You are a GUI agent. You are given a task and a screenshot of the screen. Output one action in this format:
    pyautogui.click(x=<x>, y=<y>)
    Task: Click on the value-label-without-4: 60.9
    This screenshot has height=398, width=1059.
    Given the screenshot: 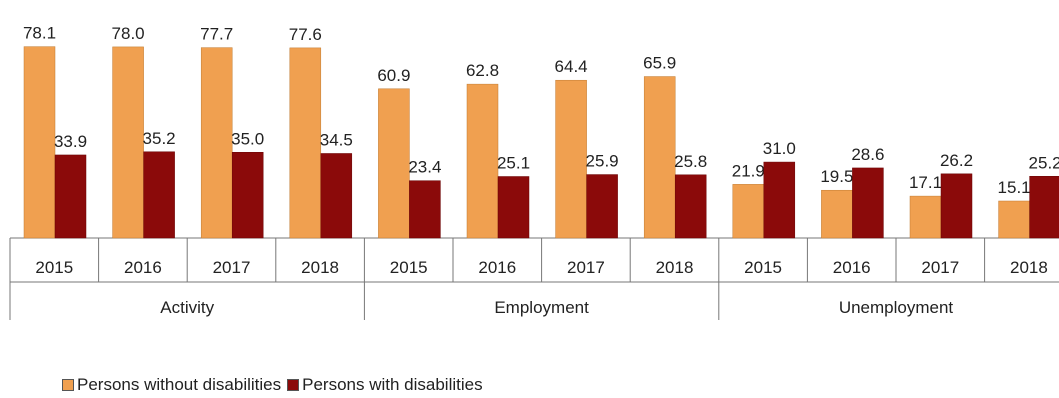 What is the action you would take?
    pyautogui.click(x=393, y=75)
    